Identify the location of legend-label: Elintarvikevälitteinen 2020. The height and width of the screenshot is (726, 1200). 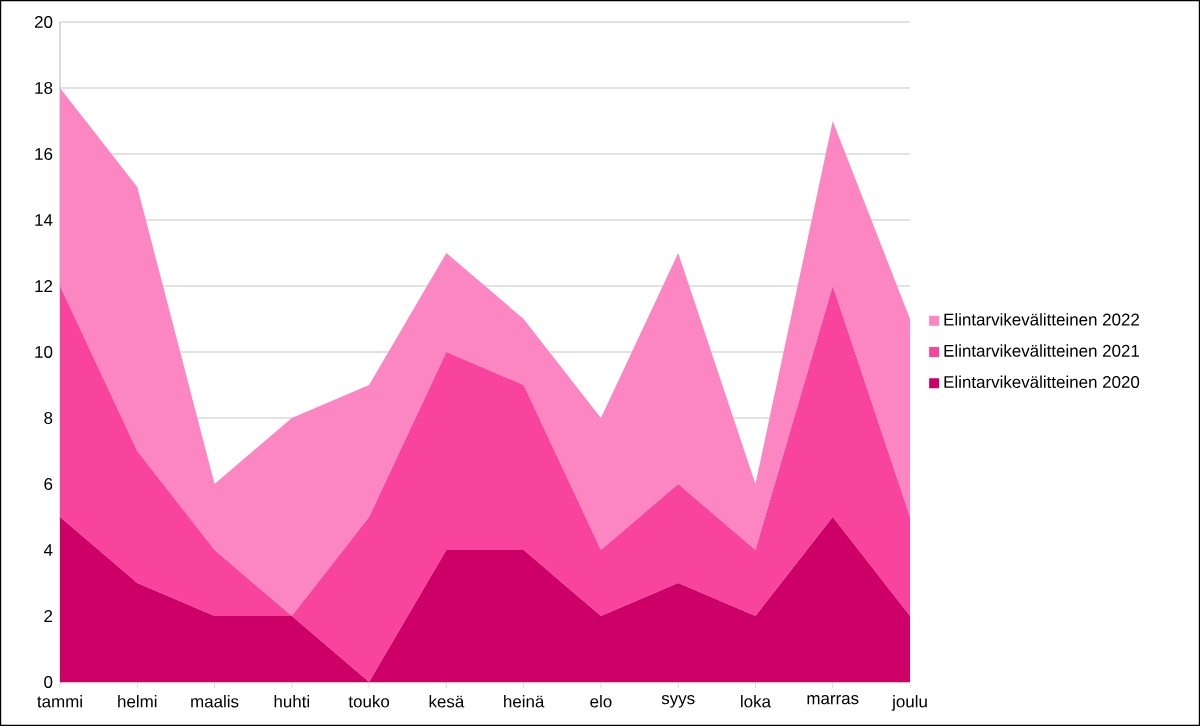
(1042, 382).